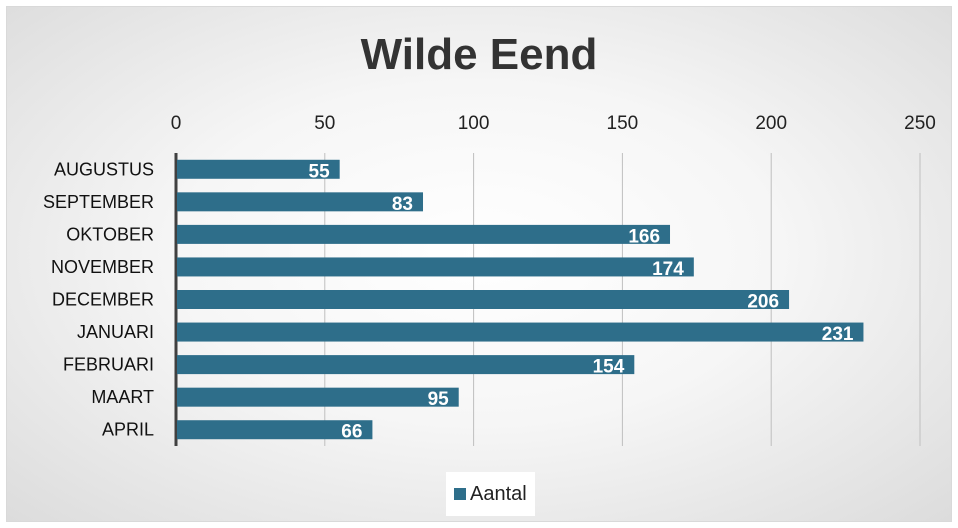  Describe the element at coordinates (498, 493) in the screenshot. I see `legend-label: Aantal` at that location.